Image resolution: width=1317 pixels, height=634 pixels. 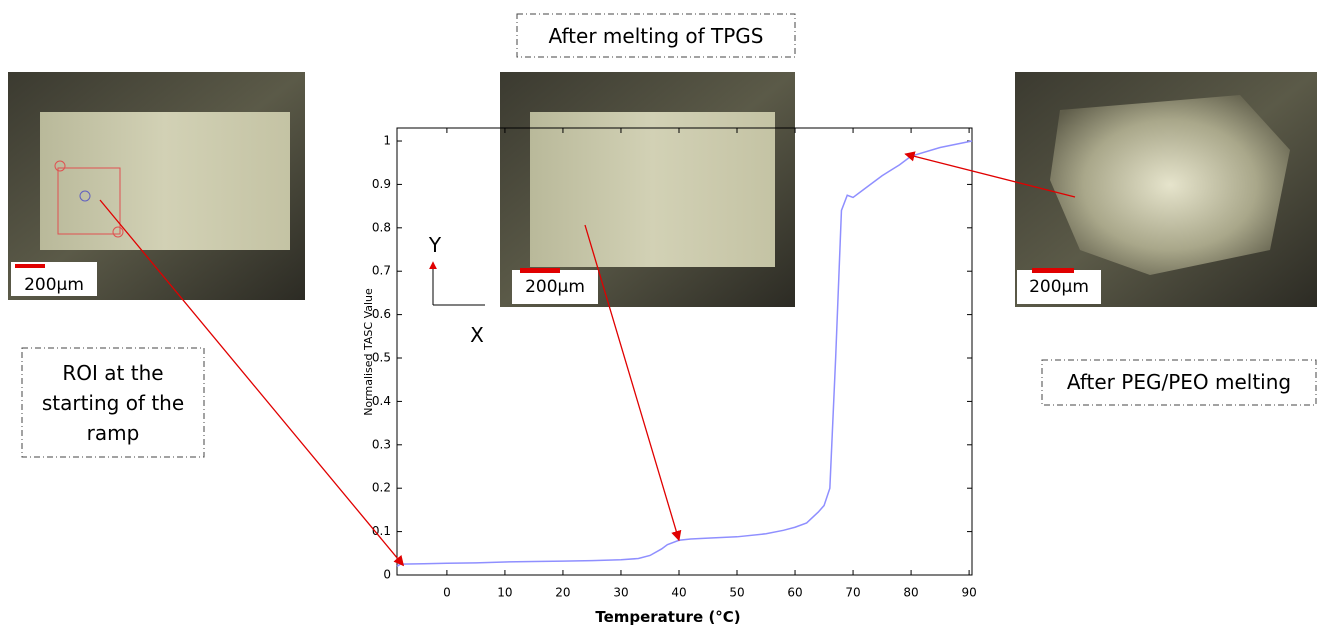 What do you see at coordinates (562, 593) in the screenshot?
I see `x-tick-label: 20` at bounding box center [562, 593].